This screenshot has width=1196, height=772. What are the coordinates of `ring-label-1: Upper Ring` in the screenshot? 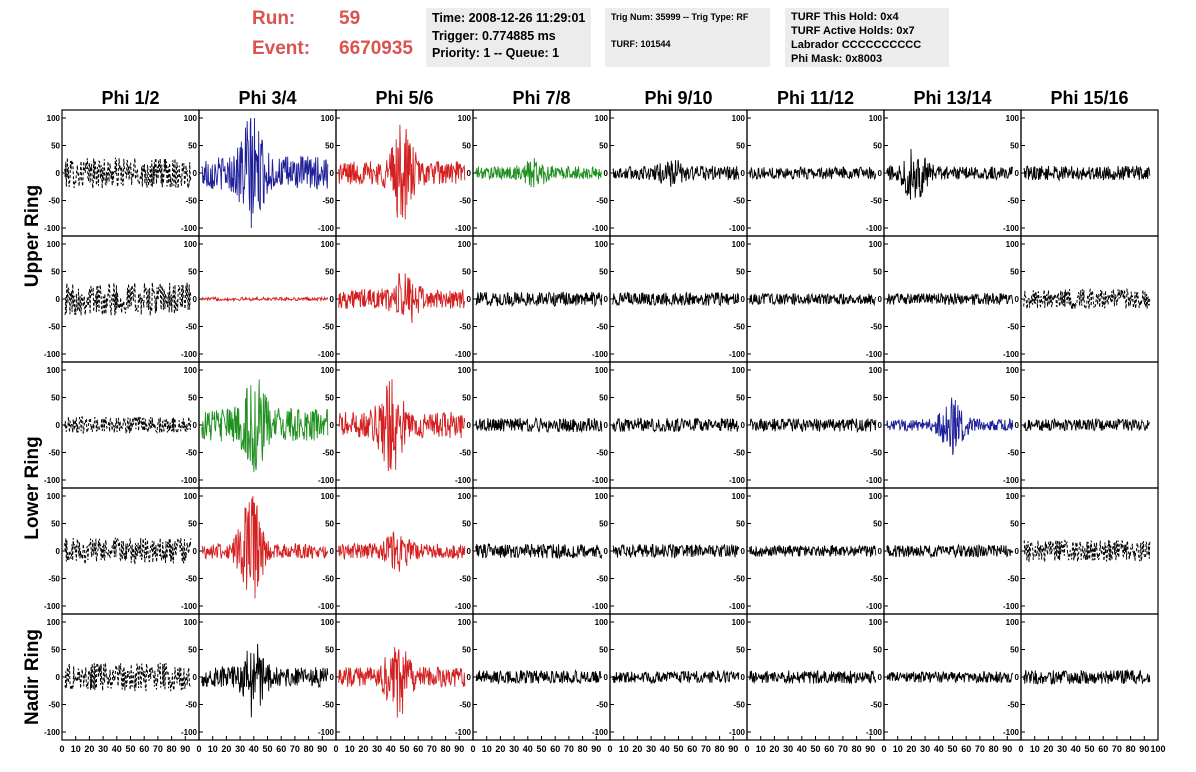 It's located at (32, 236).